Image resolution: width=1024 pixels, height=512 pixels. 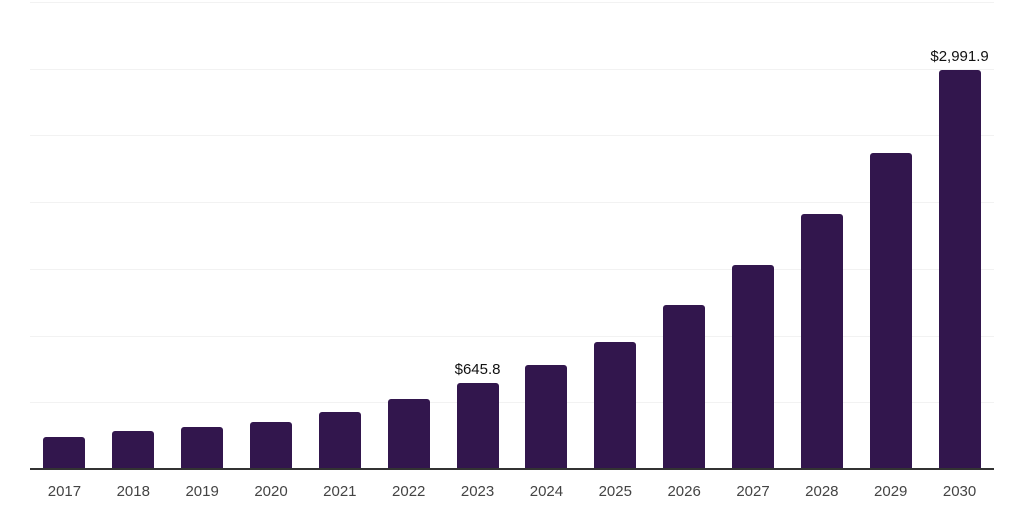 What do you see at coordinates (271, 445) in the screenshot?
I see `bar-2020` at bounding box center [271, 445].